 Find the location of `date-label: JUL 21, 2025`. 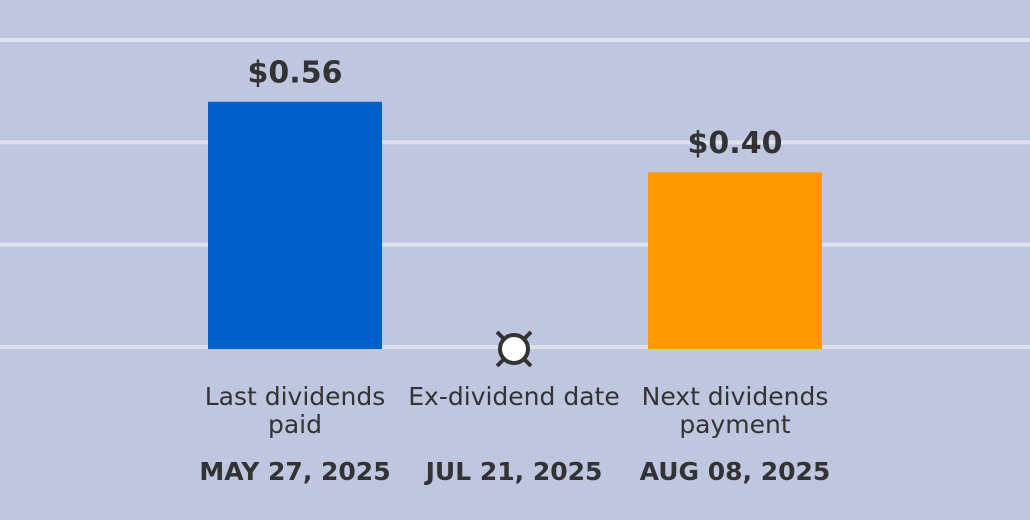

date-label: JUL 21, 2025 is located at coordinates (514, 471).